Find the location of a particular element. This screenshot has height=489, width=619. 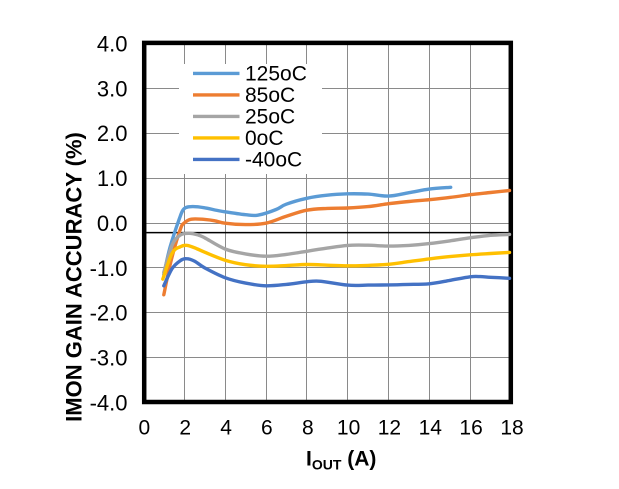

svg-text: 16 is located at coordinates (470, 427).